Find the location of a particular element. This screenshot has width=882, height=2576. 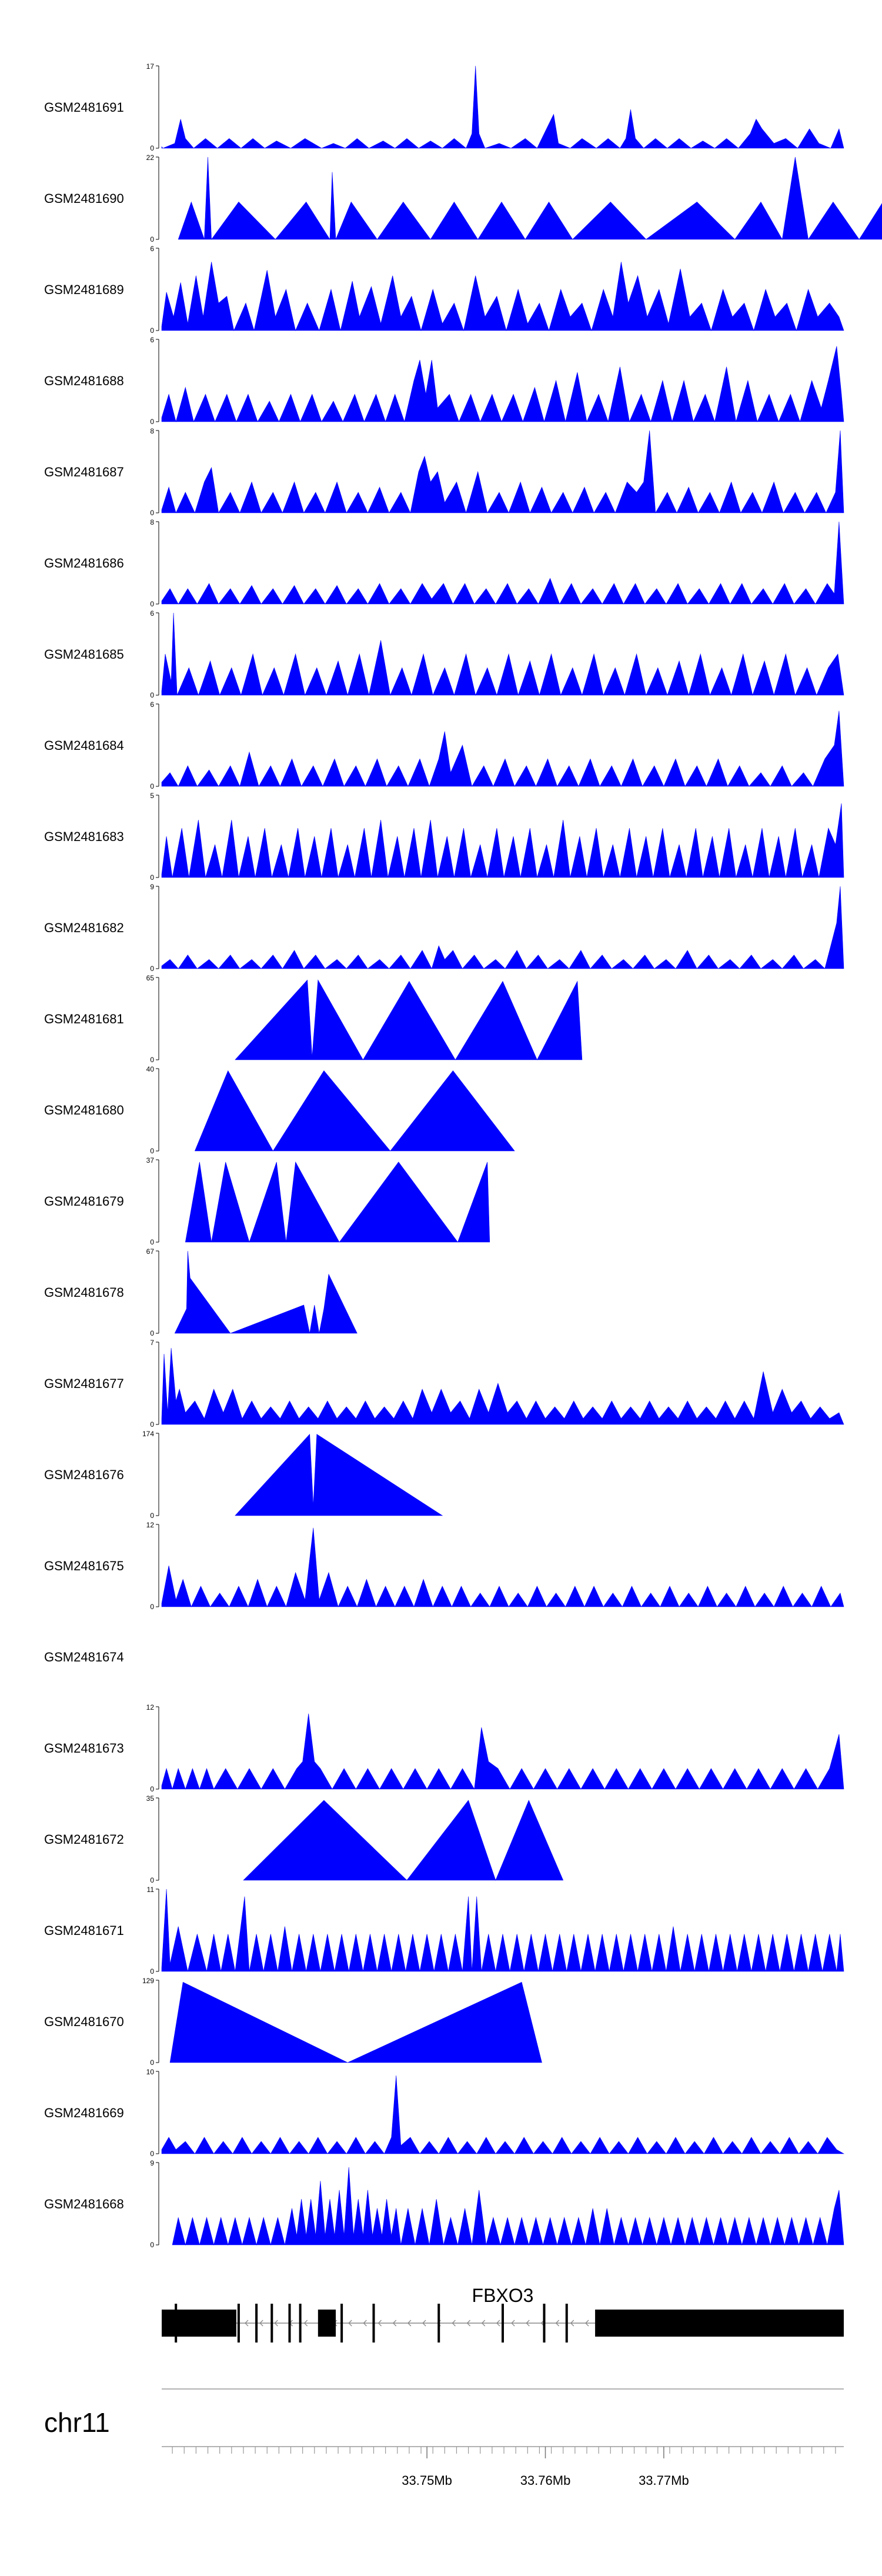

track-GSM2481681: GSM2481681 65 0 is located at coordinates (313, 1019).